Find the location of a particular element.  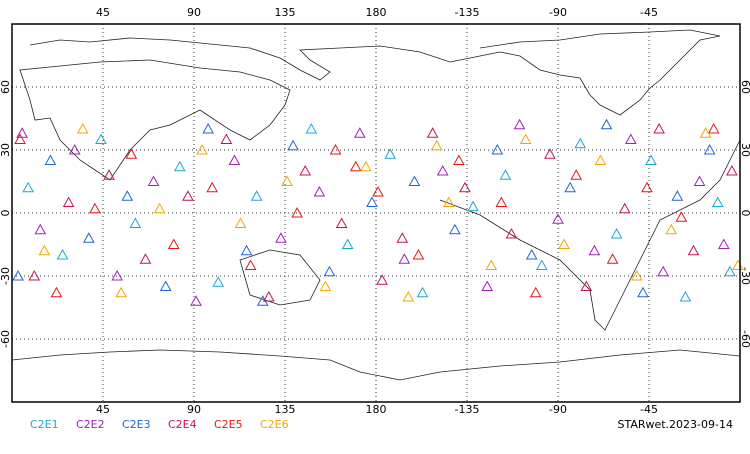

x-tick-label-top: -135 is located at coordinates (467, 12).